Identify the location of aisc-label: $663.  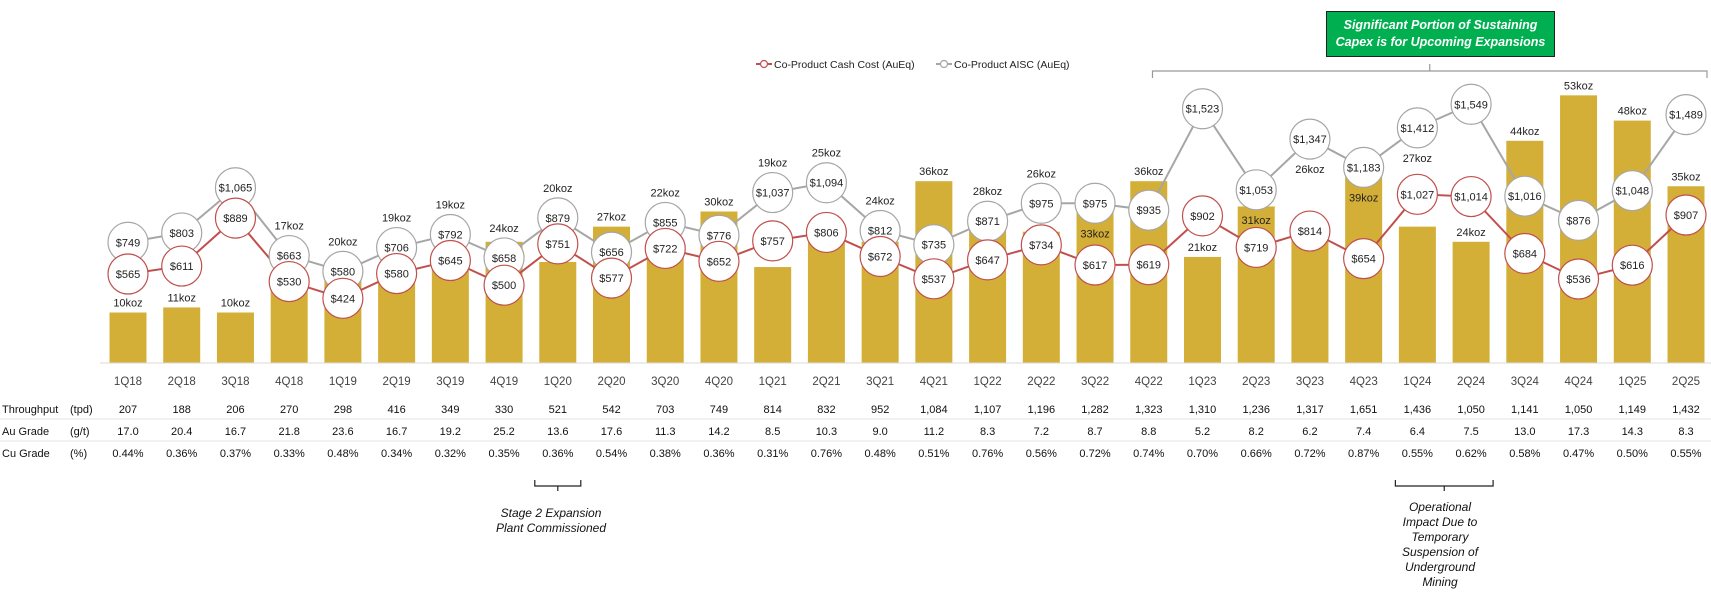
(289, 257).